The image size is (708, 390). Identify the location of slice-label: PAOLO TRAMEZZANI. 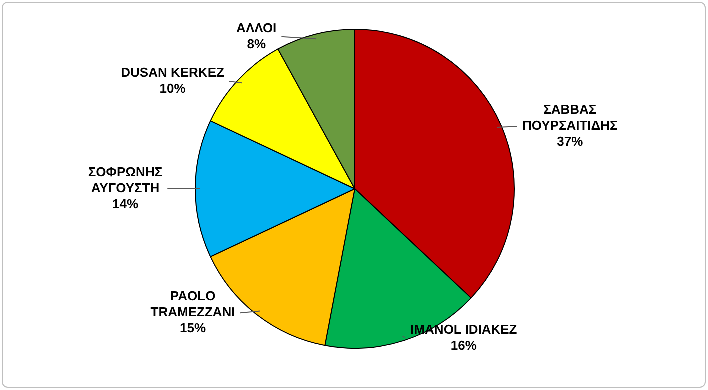
(193, 304).